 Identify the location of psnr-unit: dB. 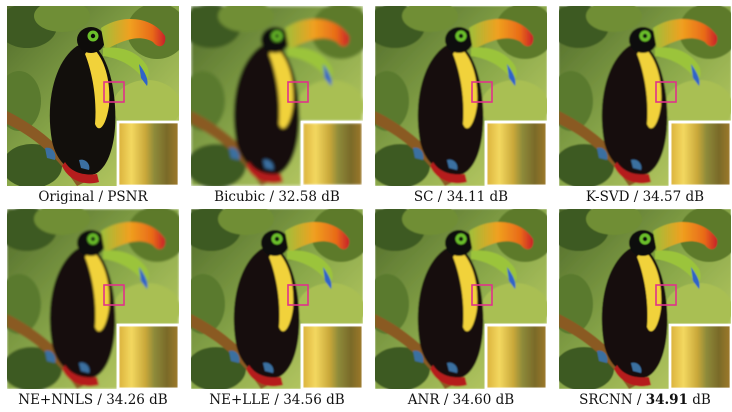
(699, 400).